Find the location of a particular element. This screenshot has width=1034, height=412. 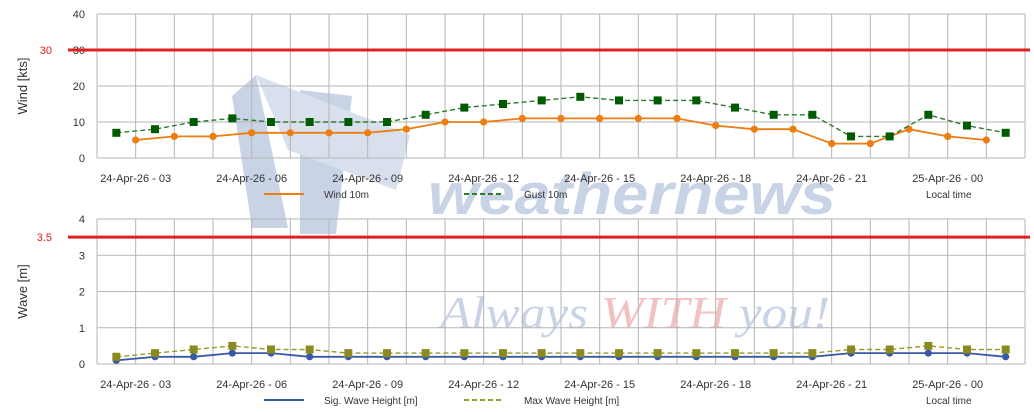

y-axis-label: Wave [m] is located at coordinates (22, 291).